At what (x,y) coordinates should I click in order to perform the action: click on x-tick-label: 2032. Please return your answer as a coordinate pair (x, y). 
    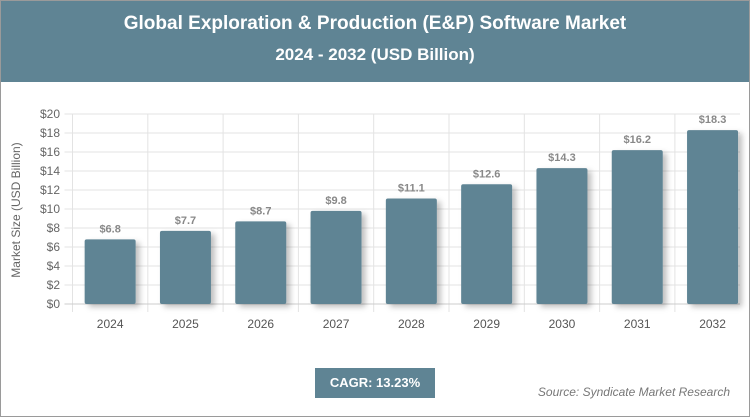
    Looking at the image, I should click on (712, 324).